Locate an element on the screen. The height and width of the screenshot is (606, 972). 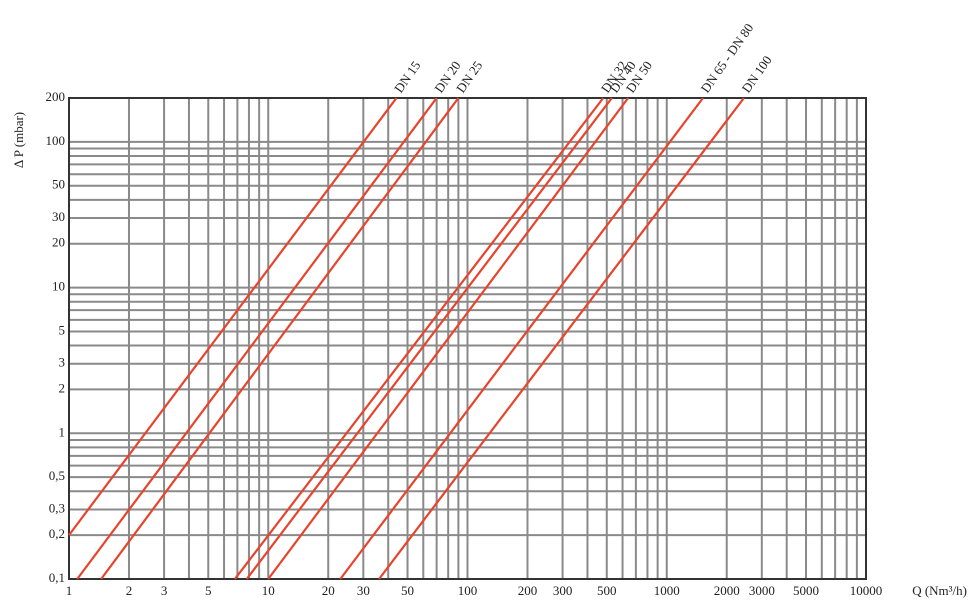
y-axis-label: Δ P (mbar) is located at coordinates (18, 140).